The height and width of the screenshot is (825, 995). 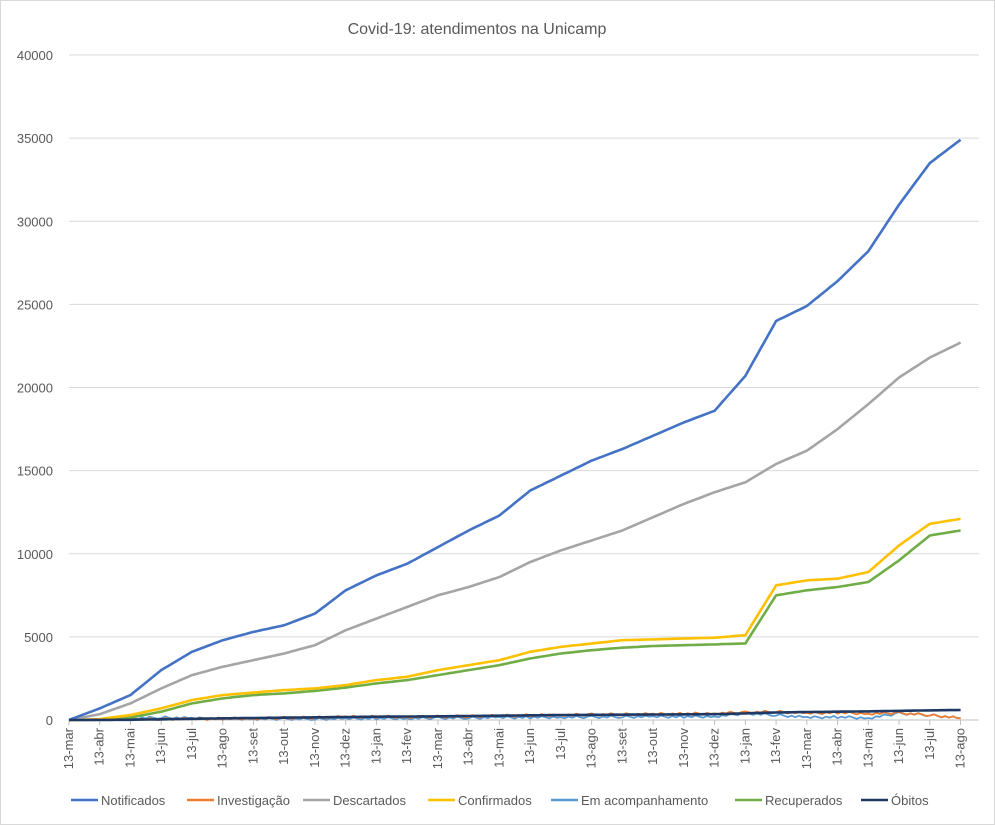 What do you see at coordinates (477, 29) in the screenshot?
I see `chart-title: Covid-19: atendimentos na Unicamp` at bounding box center [477, 29].